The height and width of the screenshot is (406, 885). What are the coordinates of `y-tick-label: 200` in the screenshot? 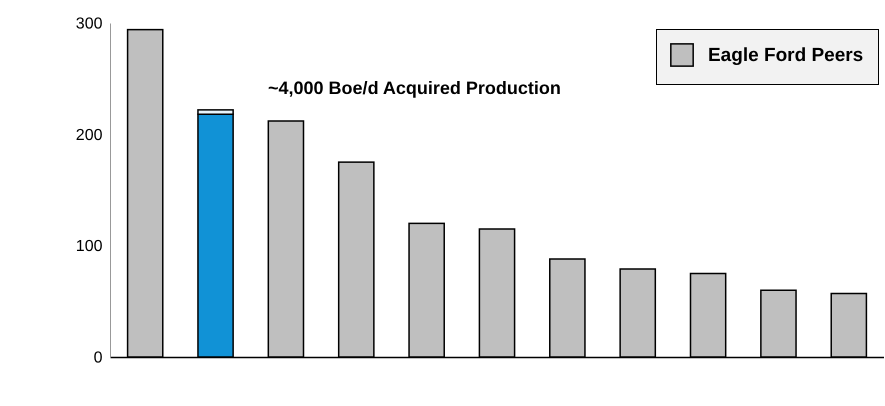 It's located at (89, 135).